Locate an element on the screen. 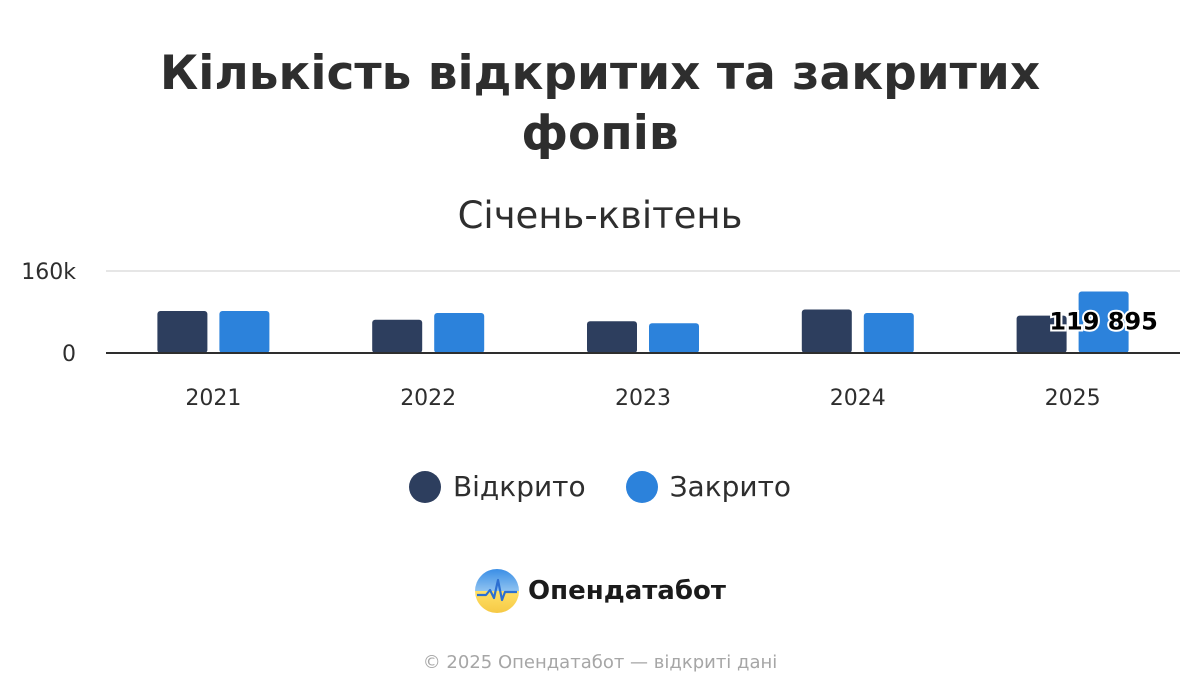 The image size is (1200, 700). chart-title-line-1: Кількість відкритих та закритих is located at coordinates (600, 73).